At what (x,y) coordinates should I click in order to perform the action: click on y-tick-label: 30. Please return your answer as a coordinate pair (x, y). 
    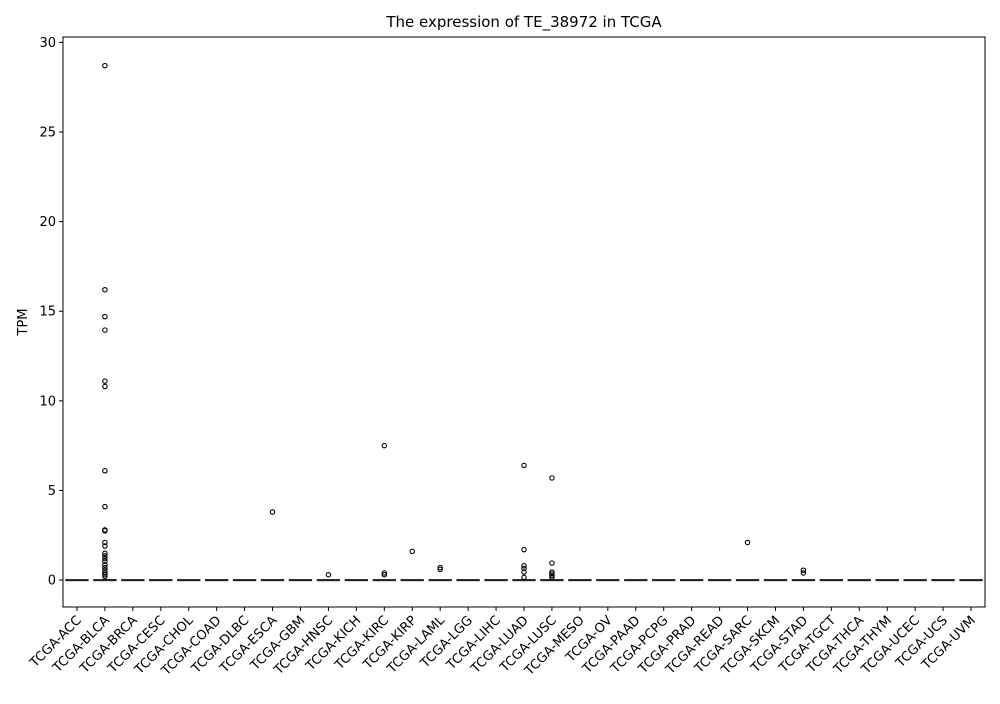
    Looking at the image, I should click on (47, 43).